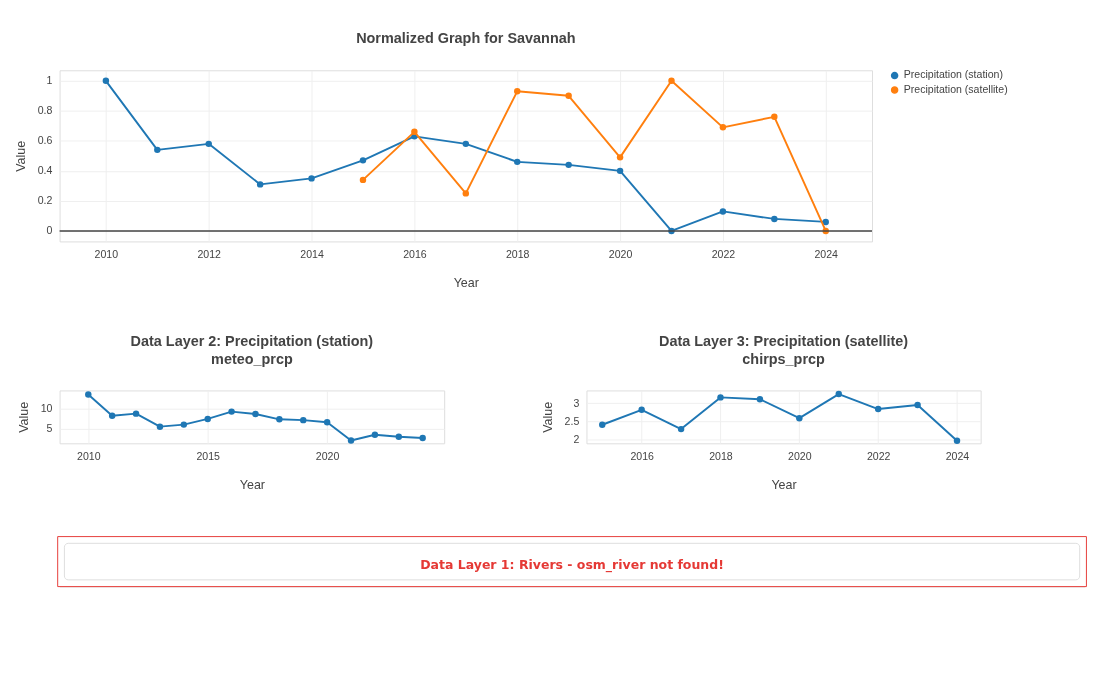 Image resolution: width=1097 pixels, height=677 pixels. What do you see at coordinates (955, 88) in the screenshot?
I see `legend-label: Precipitation (satellite)` at bounding box center [955, 88].